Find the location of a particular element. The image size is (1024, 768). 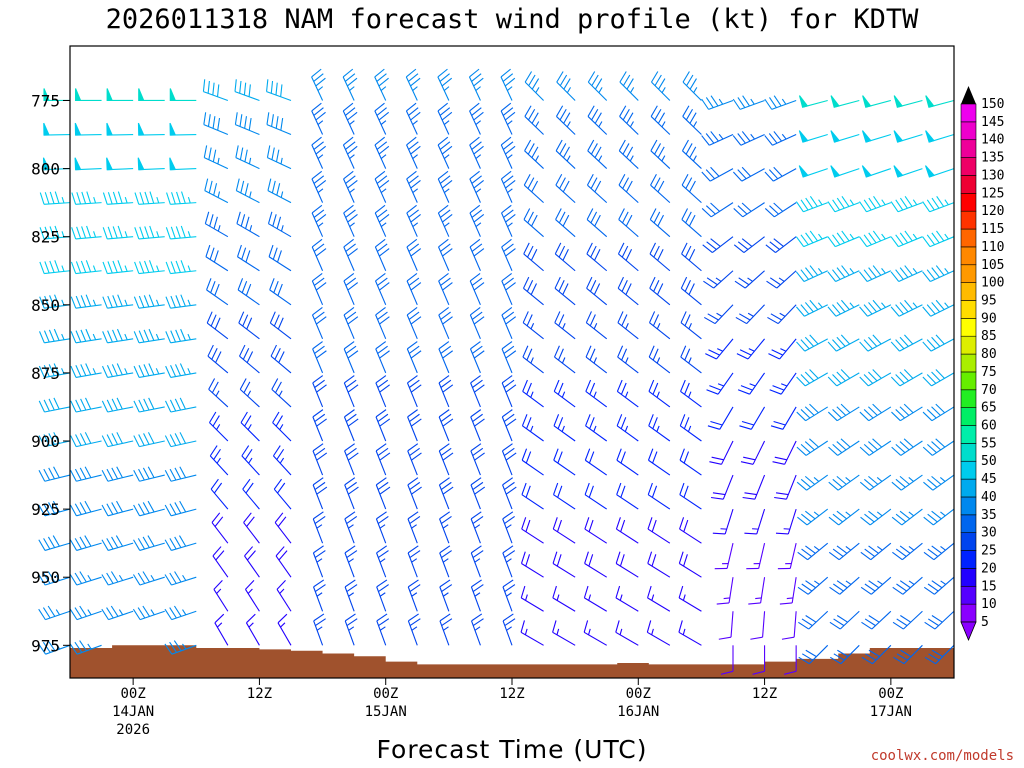

x-tick-label: 14JAN is located at coordinates (133, 712).